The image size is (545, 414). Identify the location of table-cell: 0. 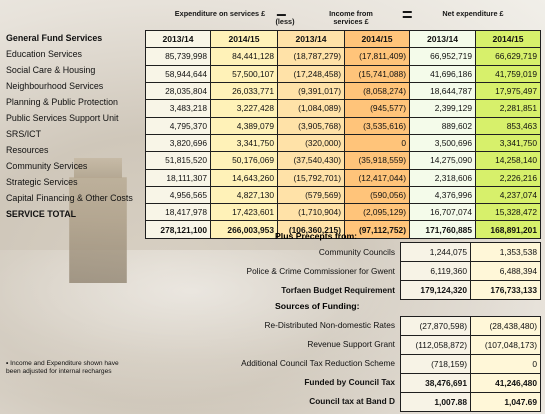
(377, 143).